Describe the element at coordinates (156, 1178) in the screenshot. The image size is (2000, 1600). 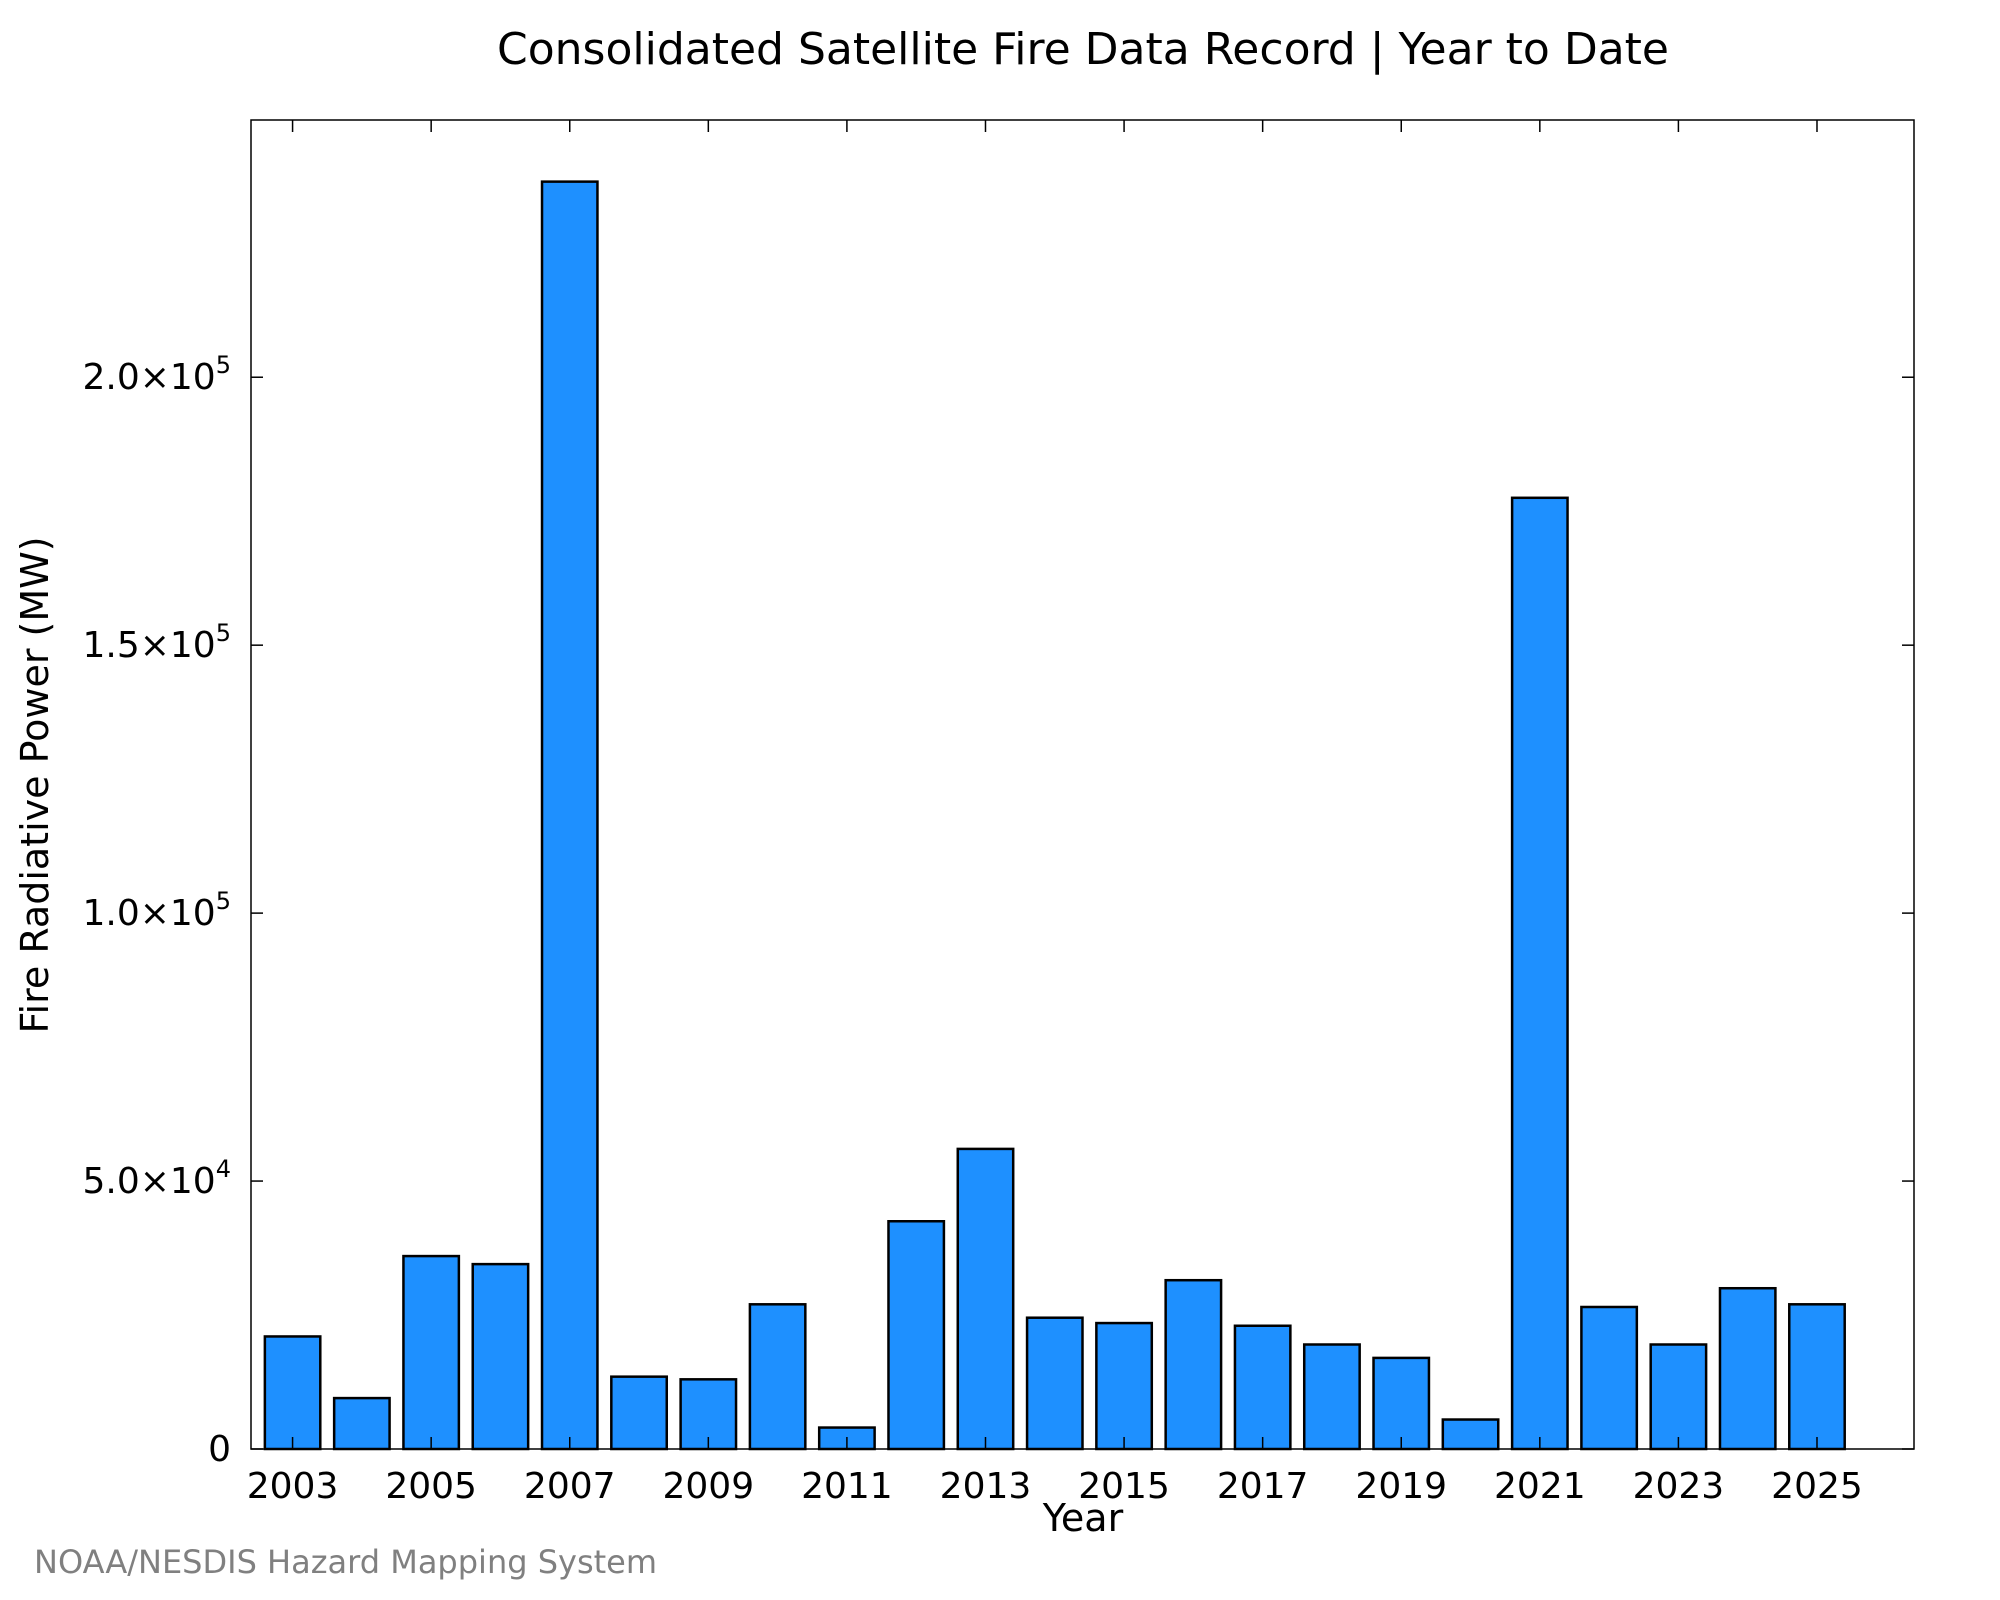
I see `y-tick-label-50000: 5.0×10⁴` at that location.